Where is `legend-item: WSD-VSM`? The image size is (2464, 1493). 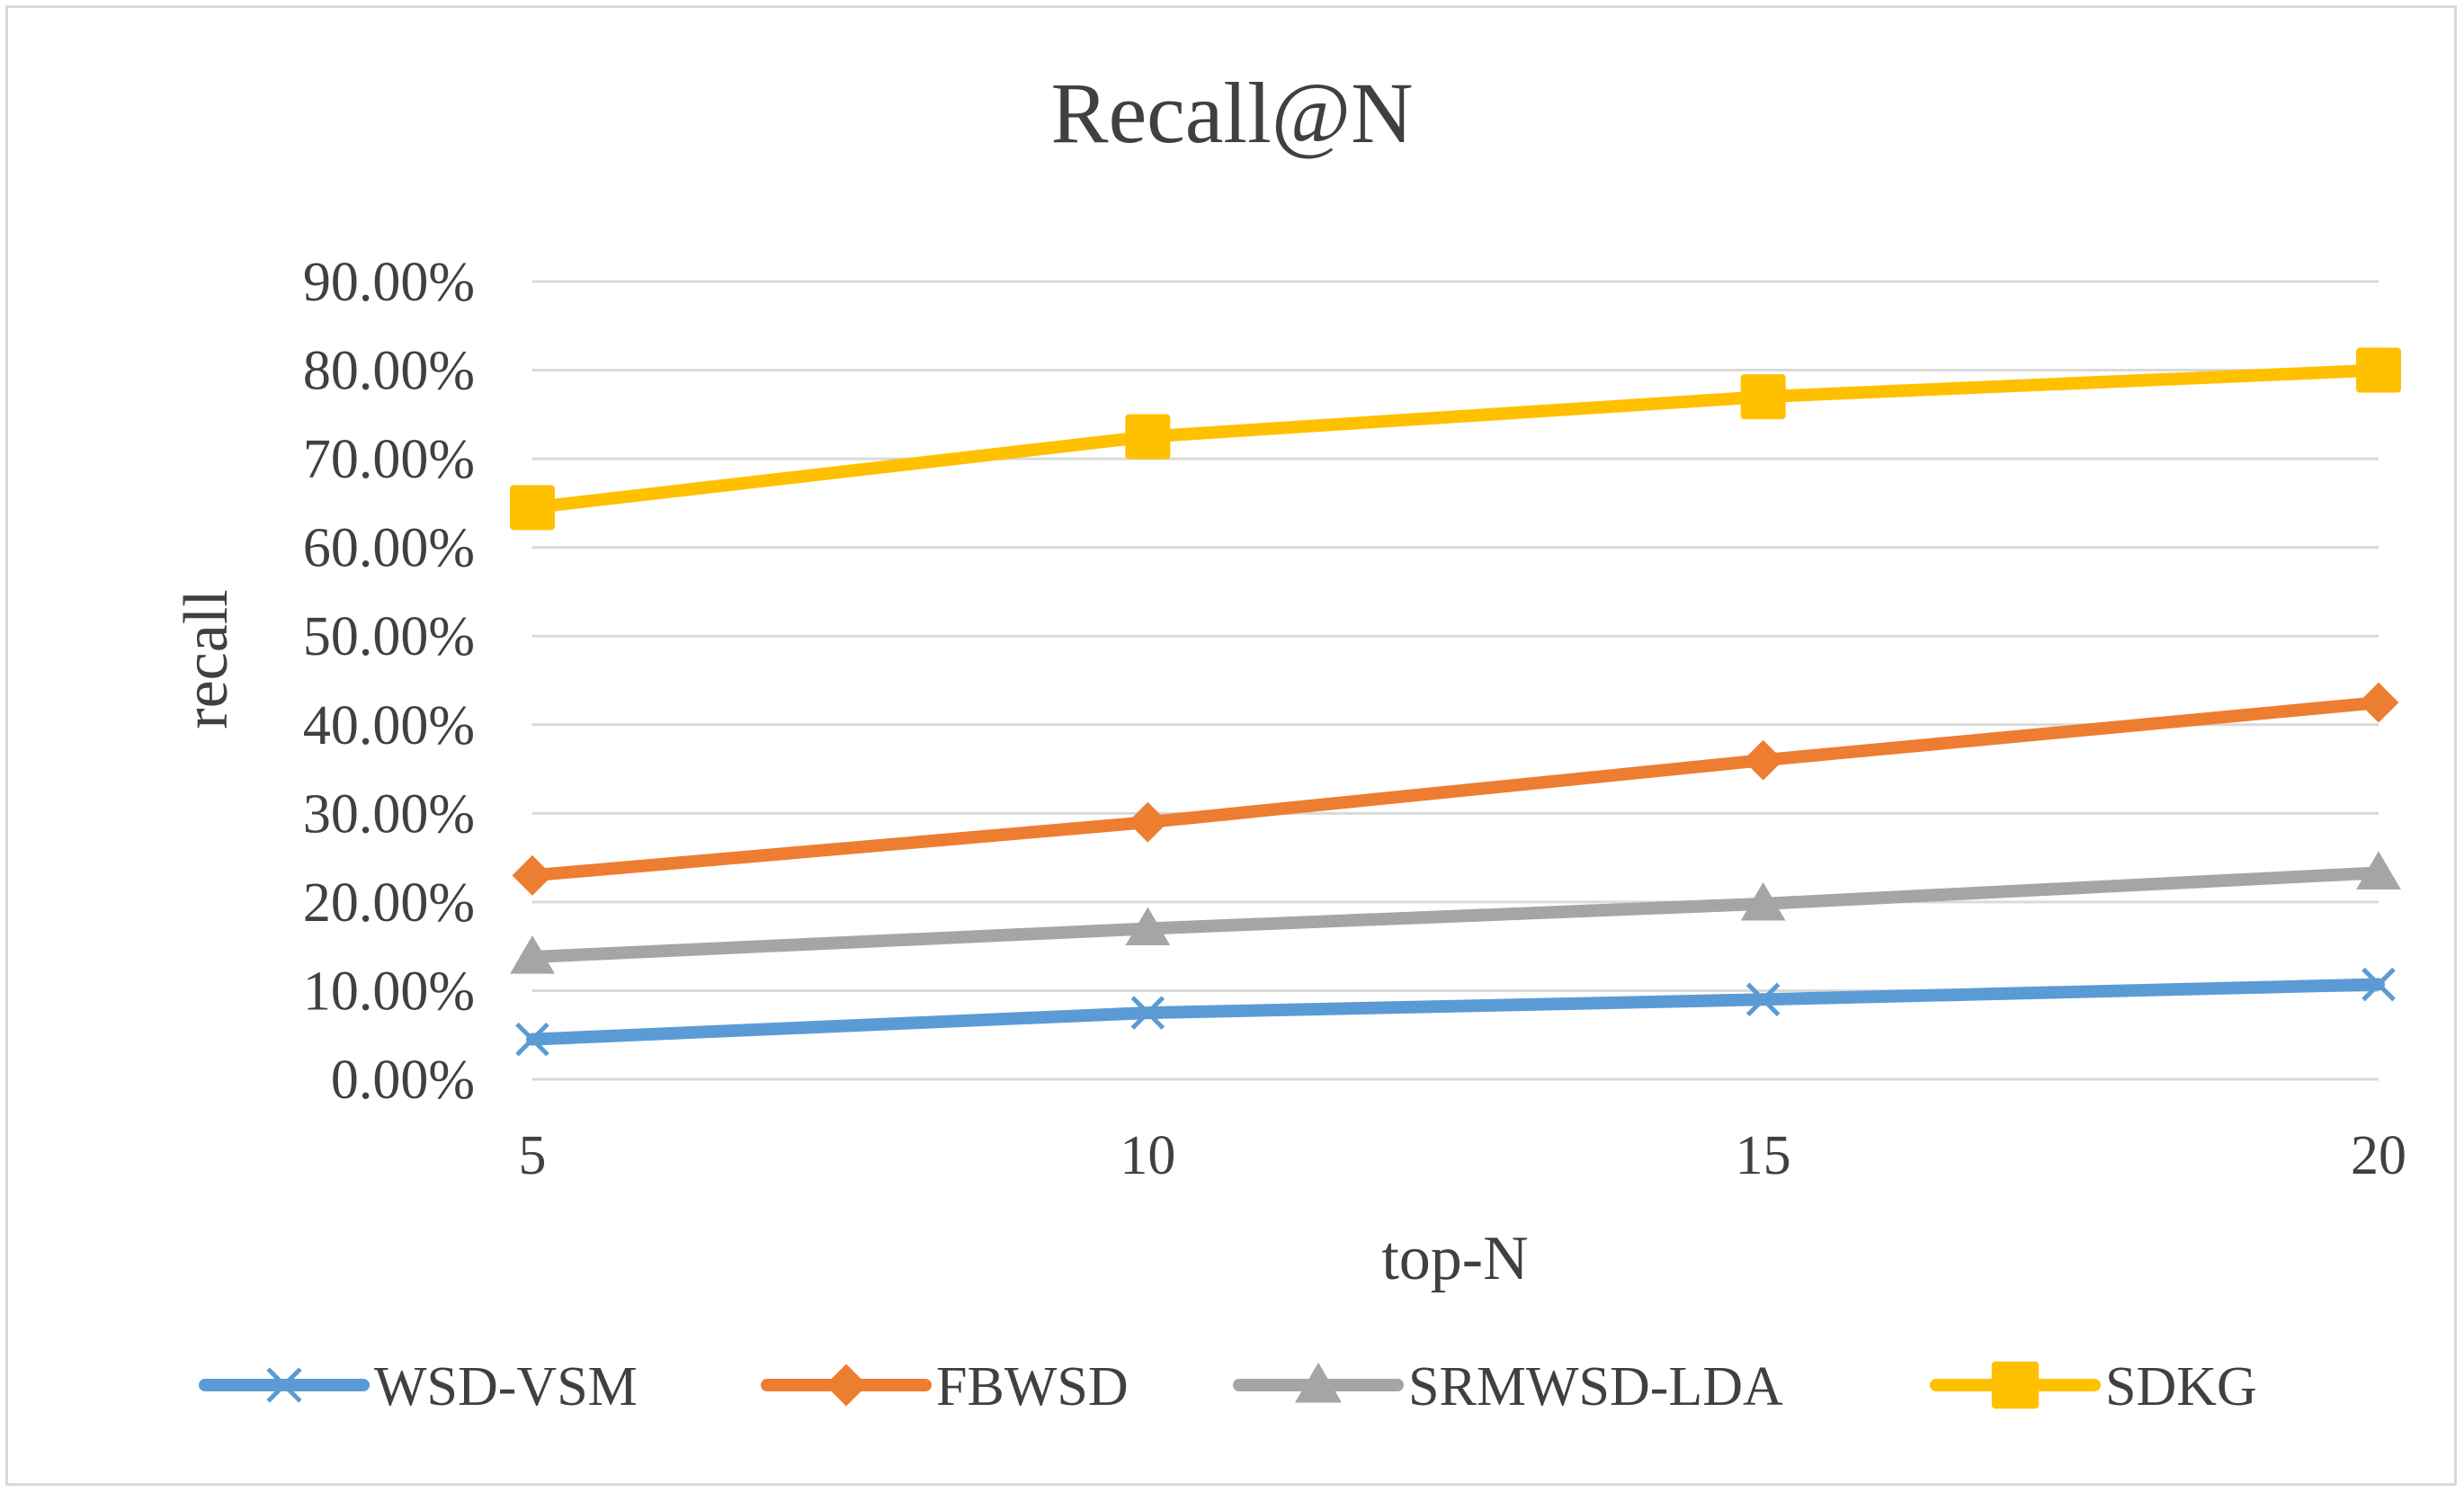 legend-item: WSD-VSM is located at coordinates (419, 1386).